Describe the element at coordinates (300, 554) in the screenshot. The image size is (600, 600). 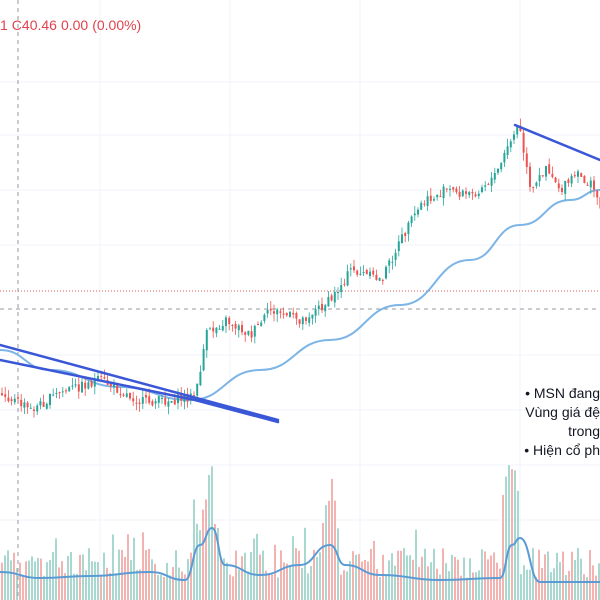
I see `volume-moving-average-line` at that location.